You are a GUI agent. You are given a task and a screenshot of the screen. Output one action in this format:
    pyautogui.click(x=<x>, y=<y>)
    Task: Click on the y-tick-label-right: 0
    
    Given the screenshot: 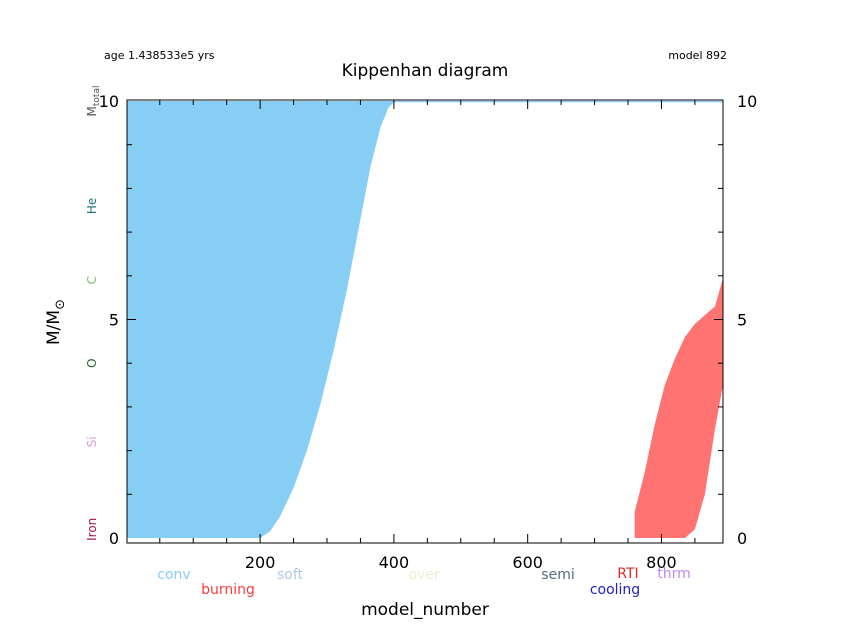 What is the action you would take?
    pyautogui.click(x=742, y=538)
    